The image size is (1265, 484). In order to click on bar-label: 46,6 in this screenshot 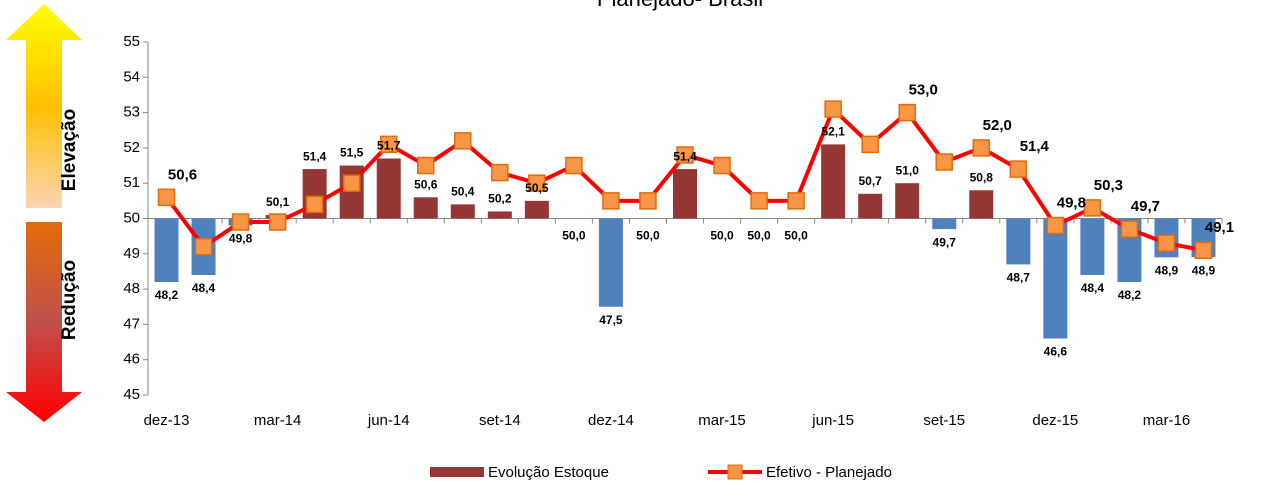, I will do `click(1056, 352)`.